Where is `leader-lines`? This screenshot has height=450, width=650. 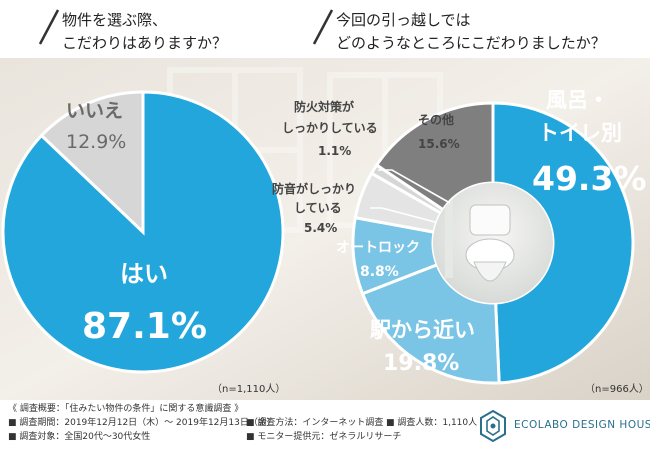
leader-lines is located at coordinates (410, 196).